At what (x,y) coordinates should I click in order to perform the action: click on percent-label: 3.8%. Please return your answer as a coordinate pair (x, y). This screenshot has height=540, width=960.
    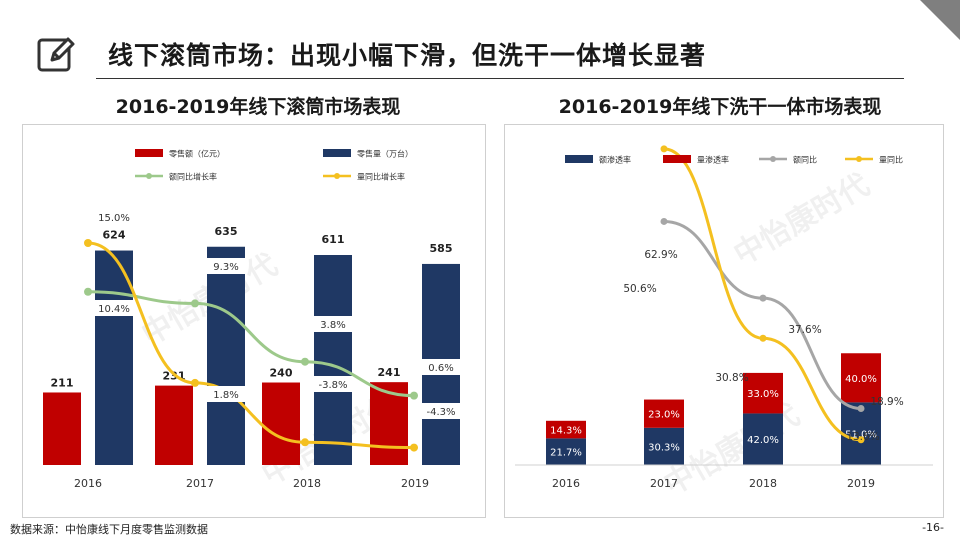
    Looking at the image, I should click on (332, 325).